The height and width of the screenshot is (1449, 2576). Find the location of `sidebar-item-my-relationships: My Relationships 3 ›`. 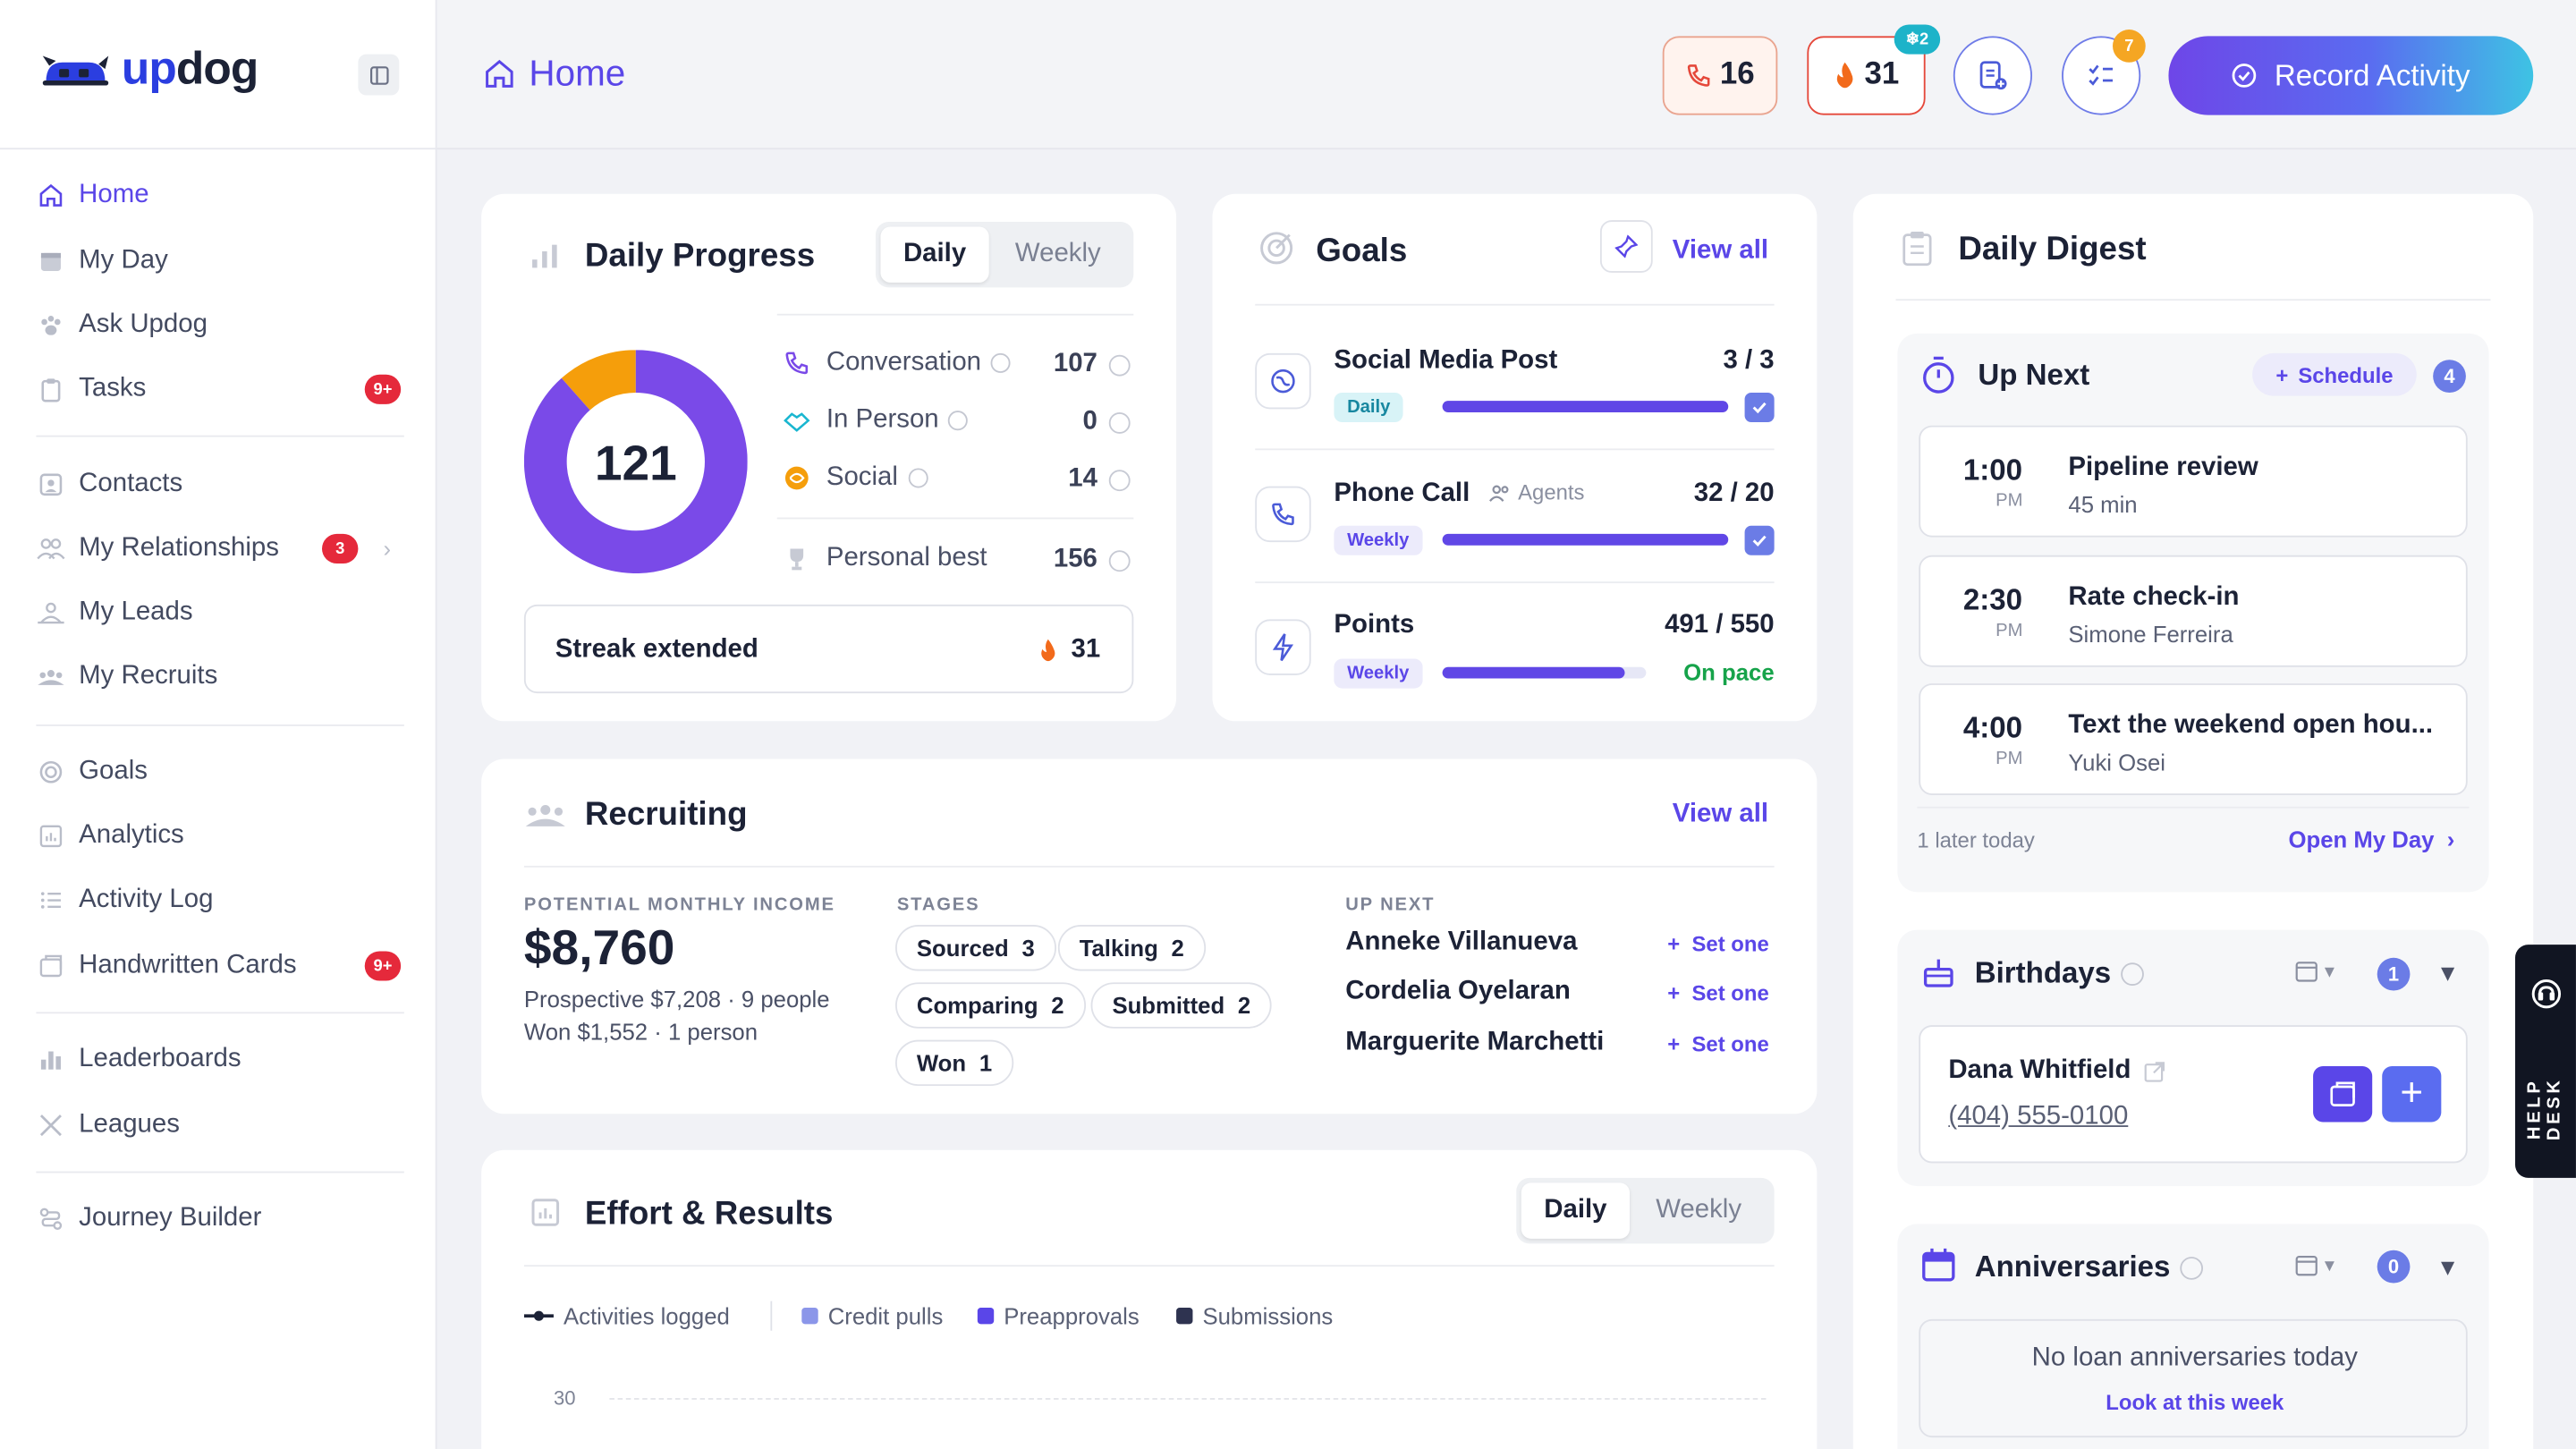

sidebar-item-my-relationships: My Relationships 3 › is located at coordinates (219, 548).